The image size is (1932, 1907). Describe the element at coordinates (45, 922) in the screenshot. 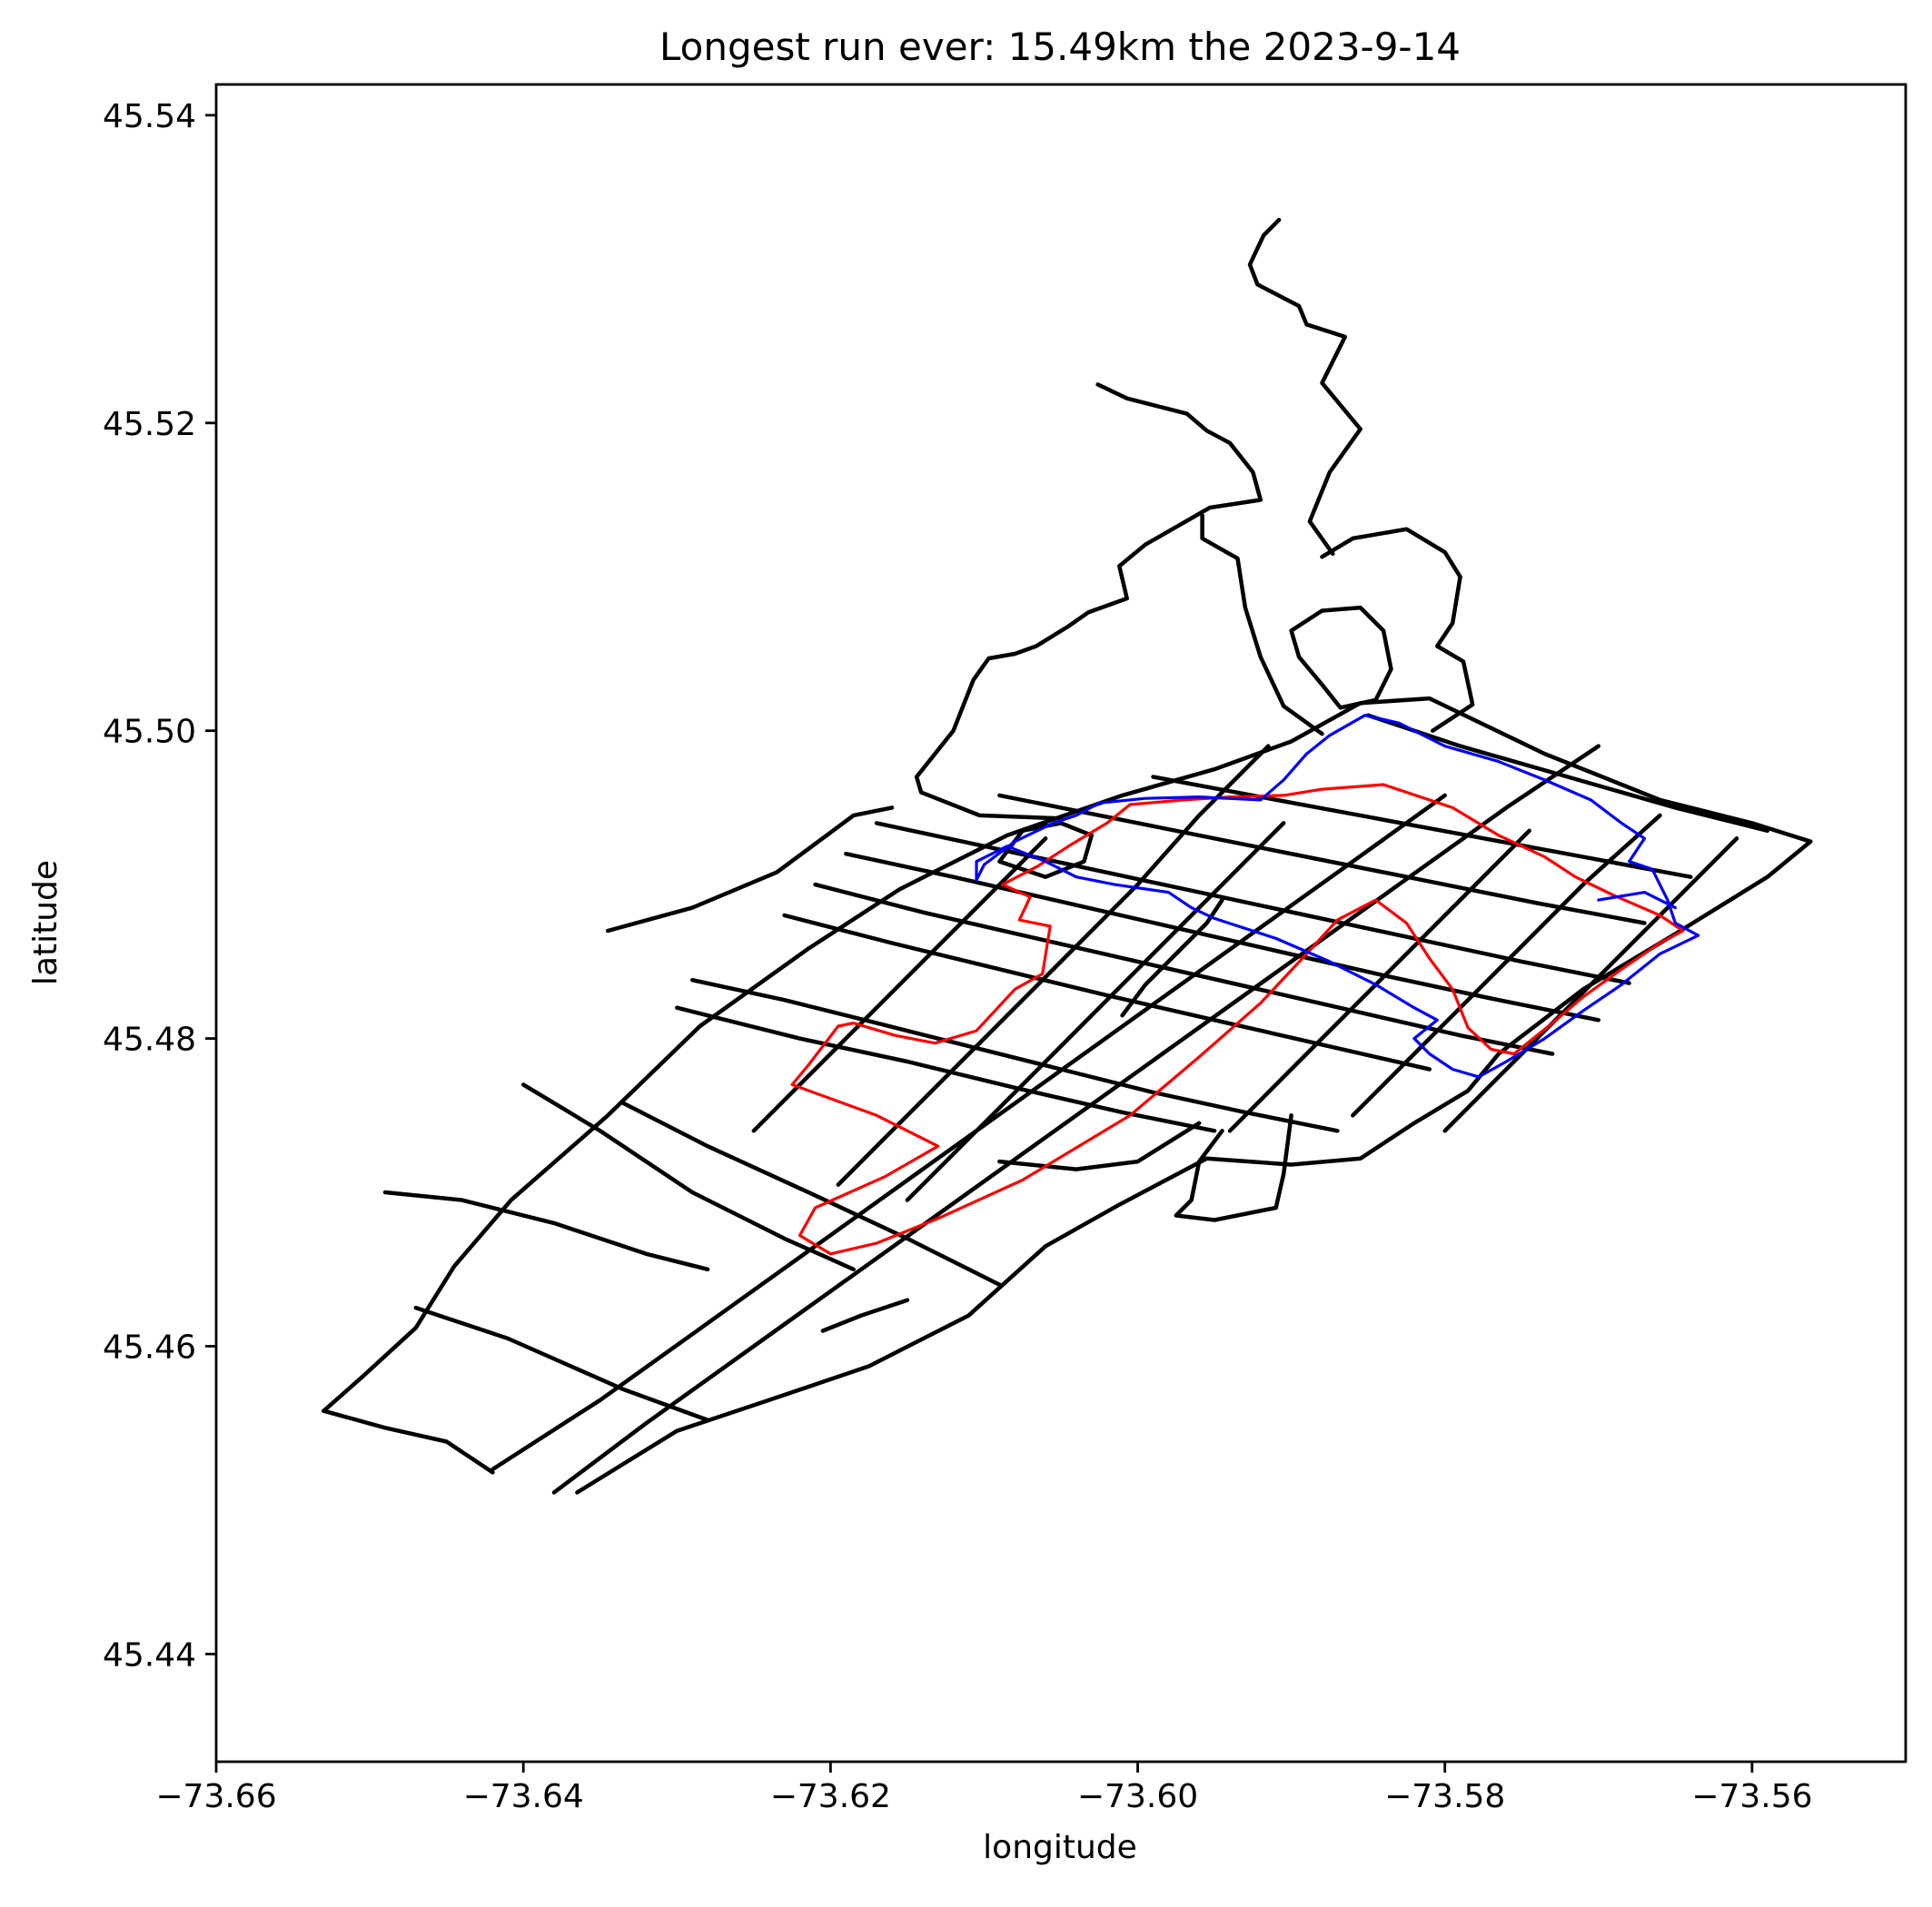

I see `y-axis-label: latitude` at that location.